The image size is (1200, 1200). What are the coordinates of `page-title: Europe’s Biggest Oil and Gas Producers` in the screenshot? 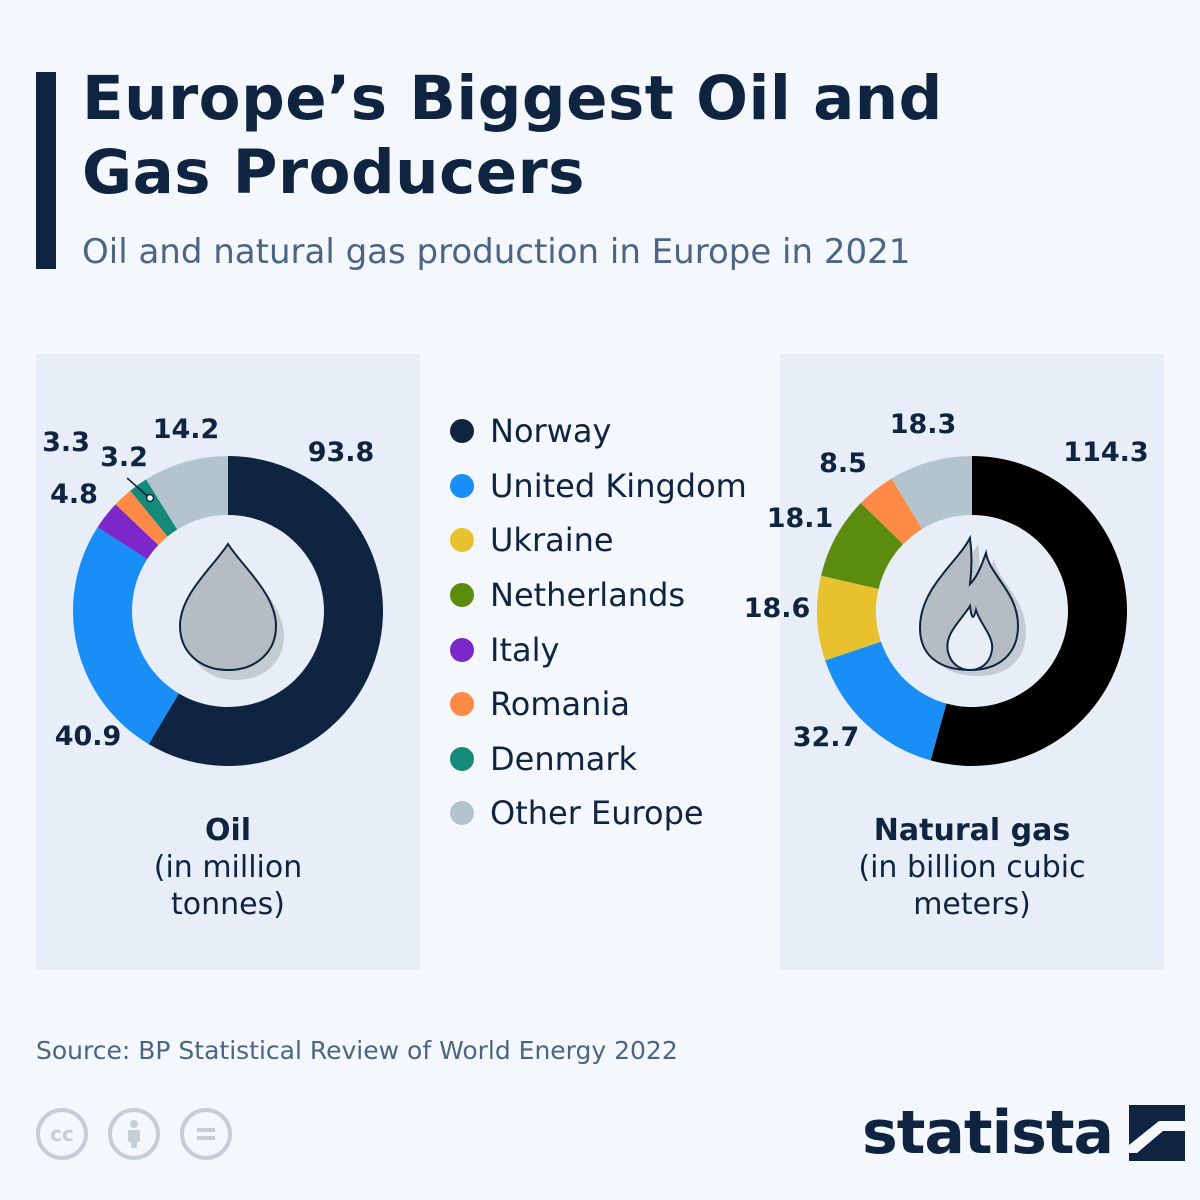 It's located at (512, 135).